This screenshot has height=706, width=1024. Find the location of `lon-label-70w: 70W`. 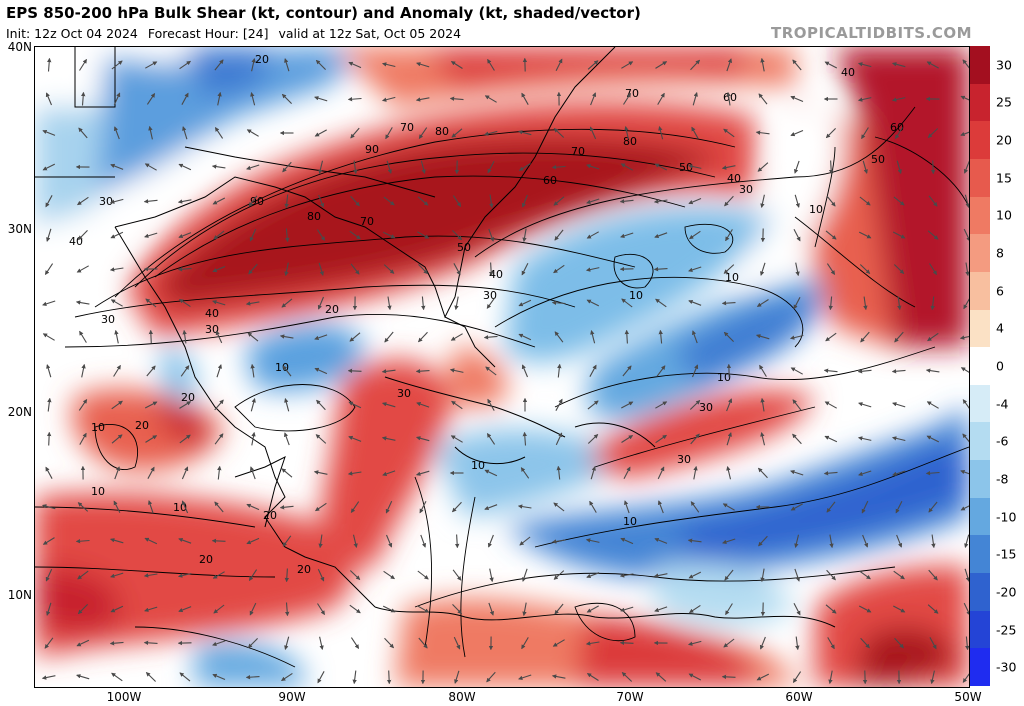

lon-label-70w: 70W is located at coordinates (630, 697).